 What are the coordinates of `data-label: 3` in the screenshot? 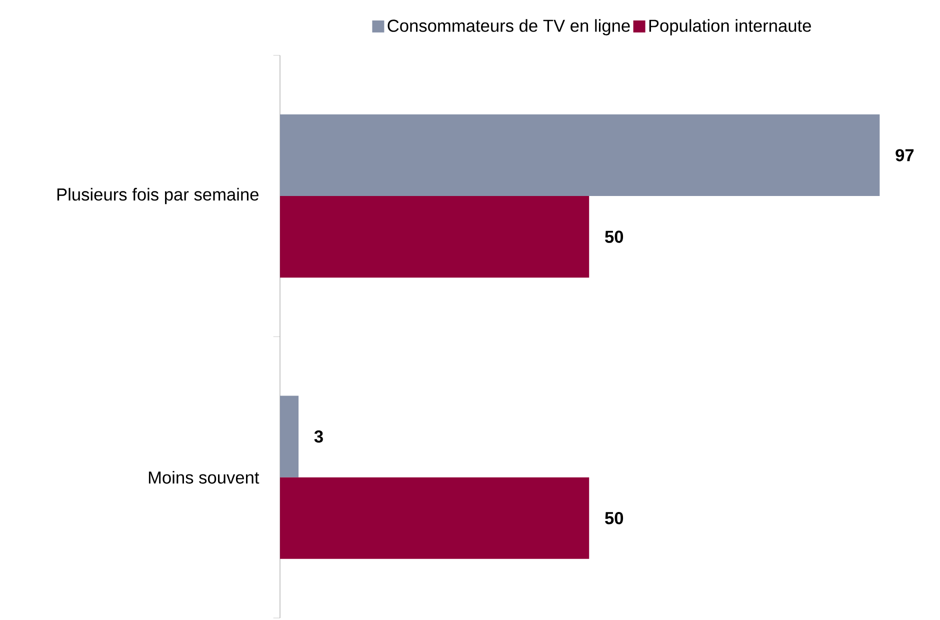 It's located at (318, 436).